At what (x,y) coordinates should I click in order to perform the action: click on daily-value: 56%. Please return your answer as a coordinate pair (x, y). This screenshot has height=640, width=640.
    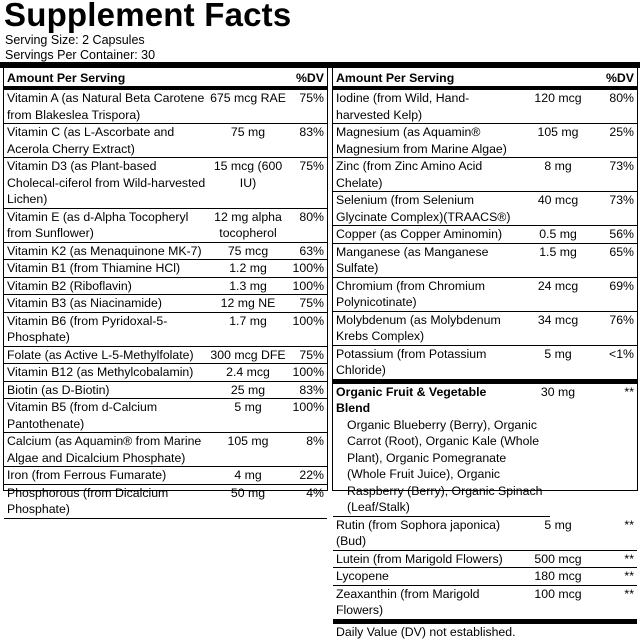
    Looking at the image, I should click on (616, 234).